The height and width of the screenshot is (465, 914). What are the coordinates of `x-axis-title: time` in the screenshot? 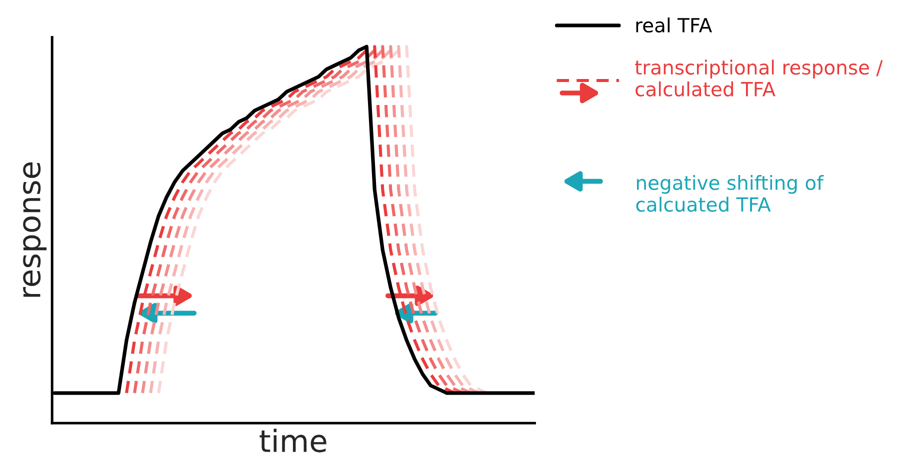 It's located at (293, 440).